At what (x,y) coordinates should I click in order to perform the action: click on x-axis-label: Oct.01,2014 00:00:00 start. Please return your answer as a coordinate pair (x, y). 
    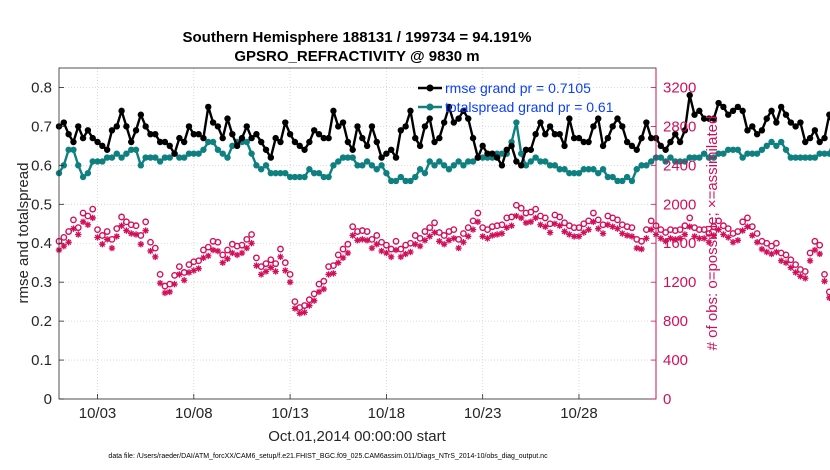
    Looking at the image, I should click on (357, 436).